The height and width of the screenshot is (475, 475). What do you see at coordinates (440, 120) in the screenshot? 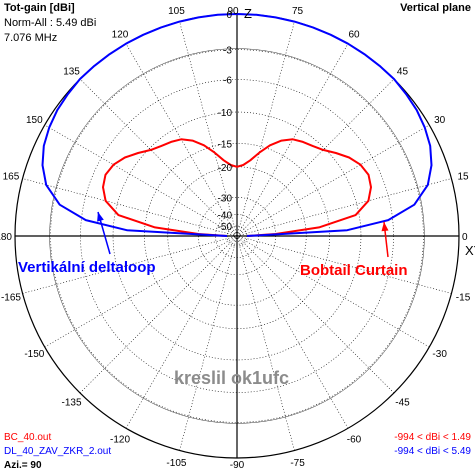
I see `angle-label: 30` at bounding box center [440, 120].